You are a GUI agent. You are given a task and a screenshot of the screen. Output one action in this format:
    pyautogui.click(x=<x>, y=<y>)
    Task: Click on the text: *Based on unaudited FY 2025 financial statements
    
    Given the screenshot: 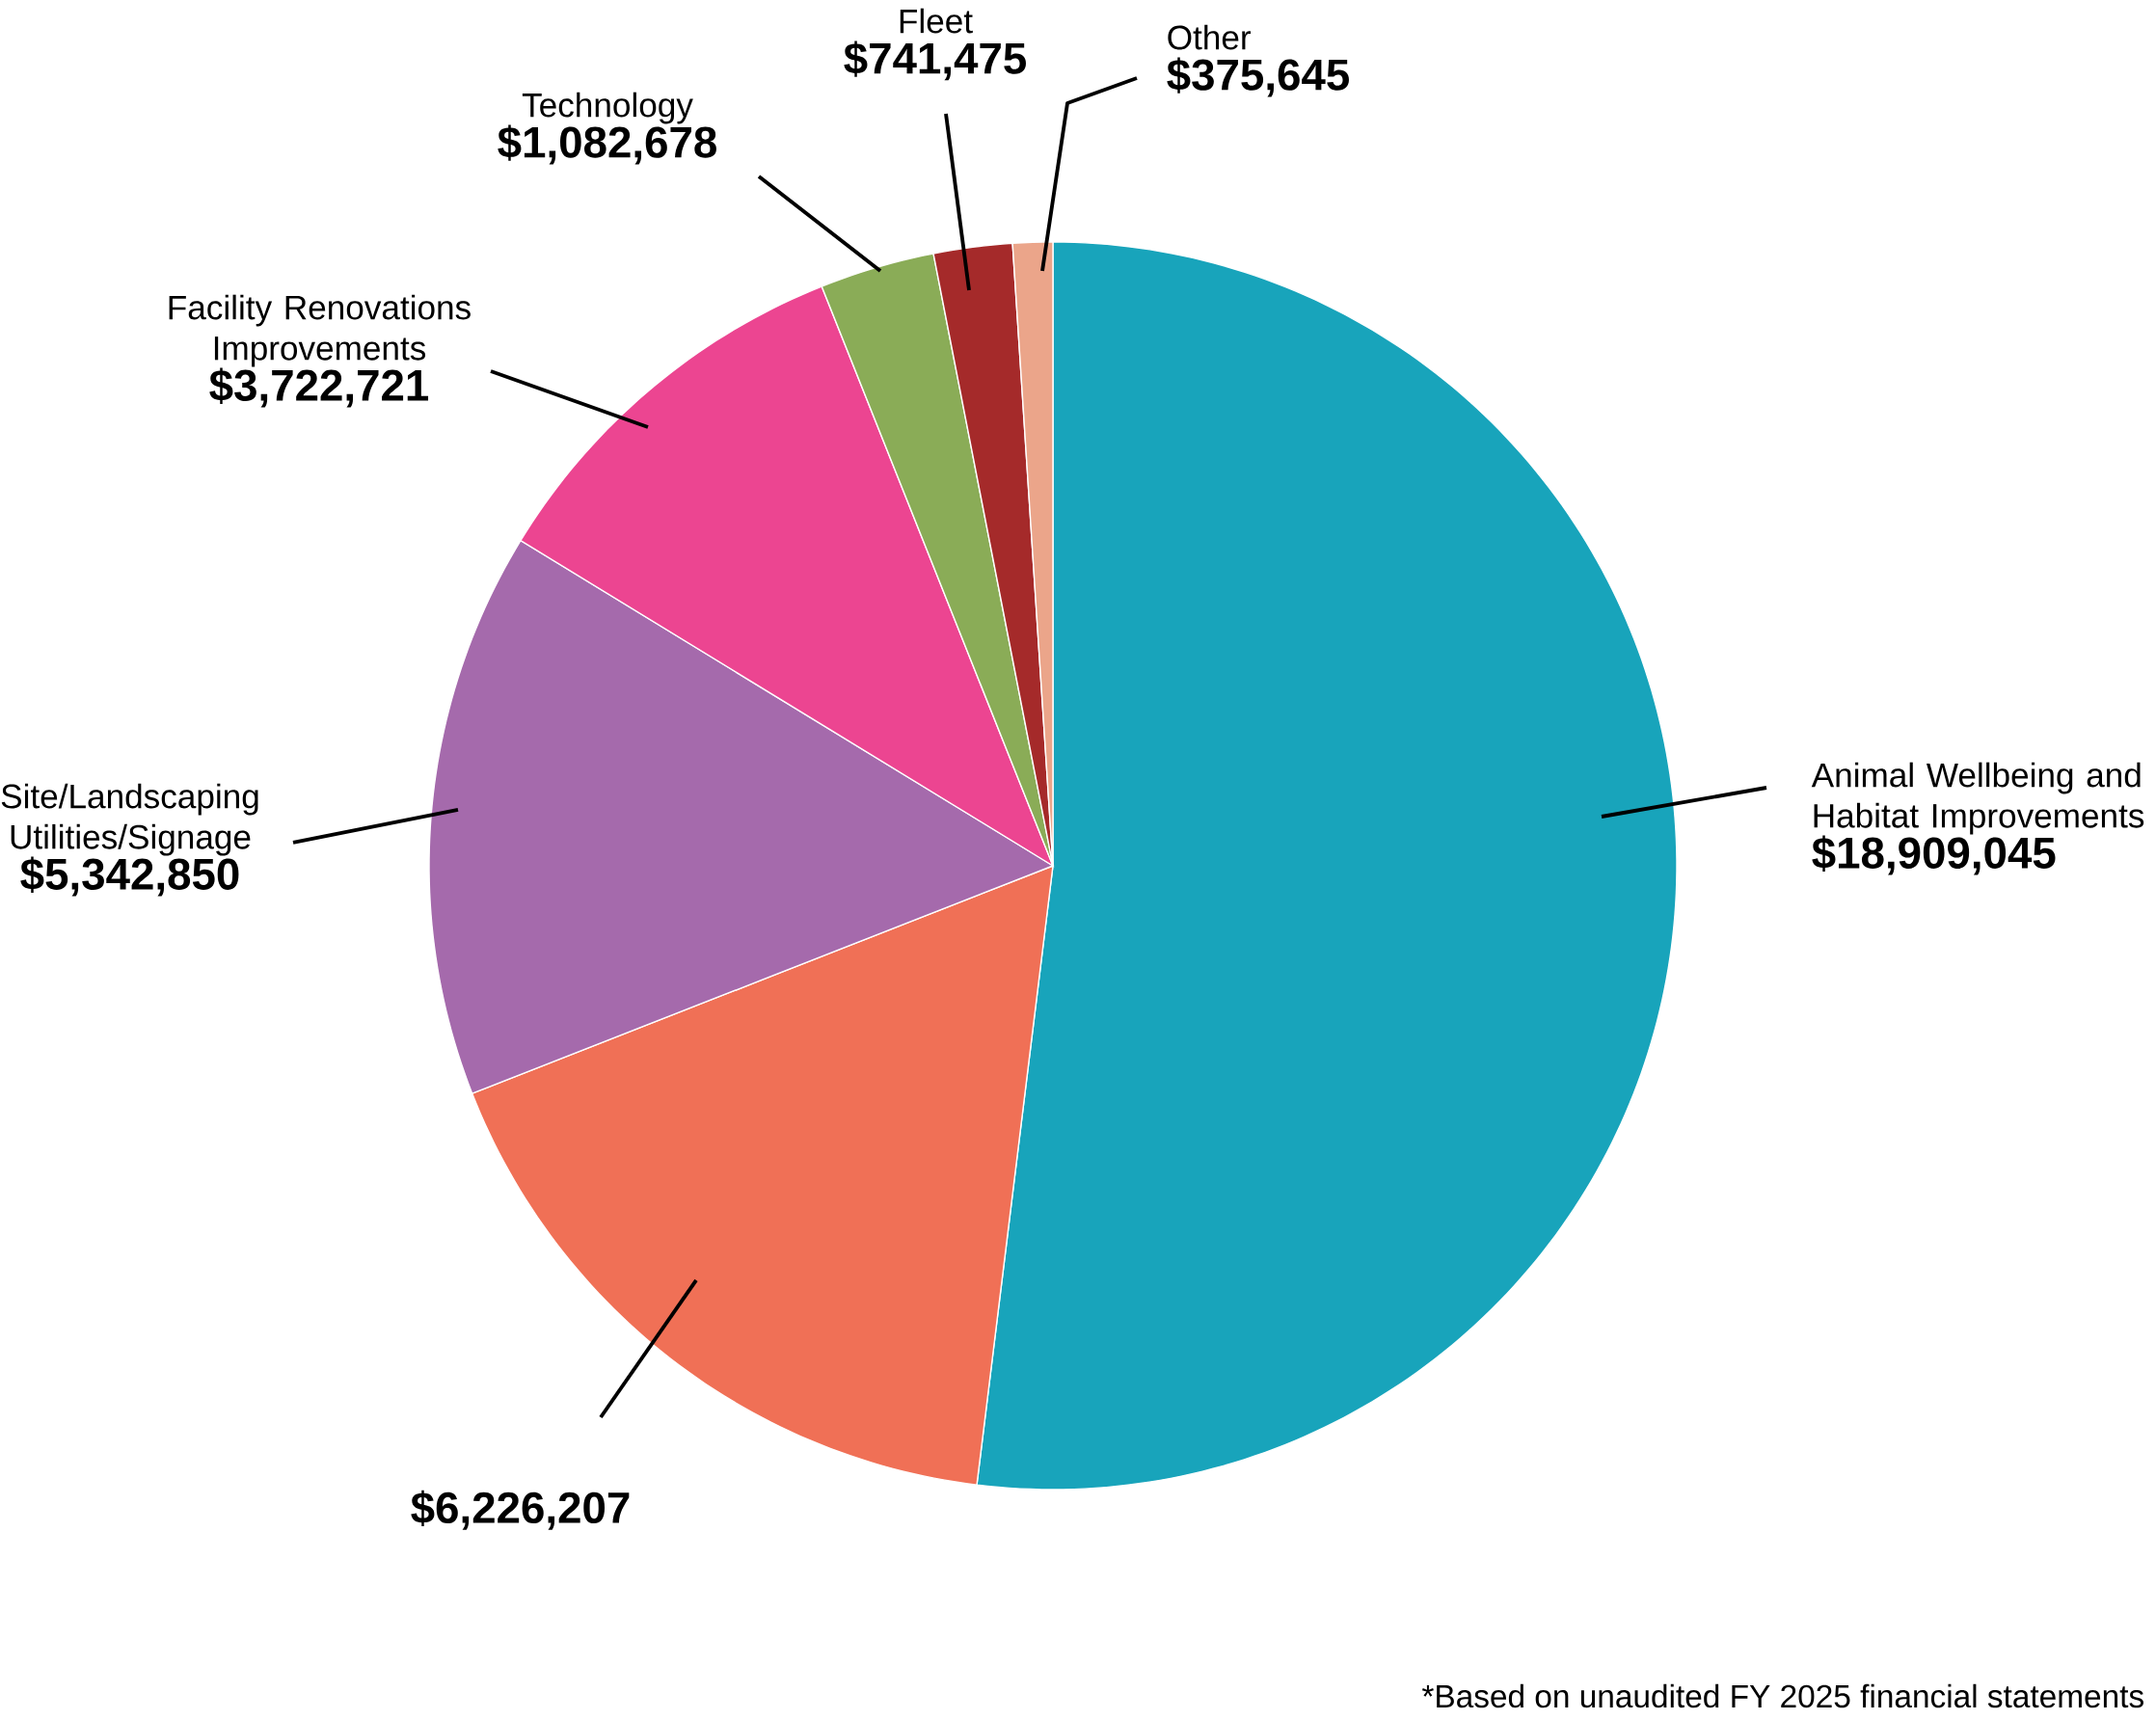 What is the action you would take?
    pyautogui.click(x=1782, y=1696)
    